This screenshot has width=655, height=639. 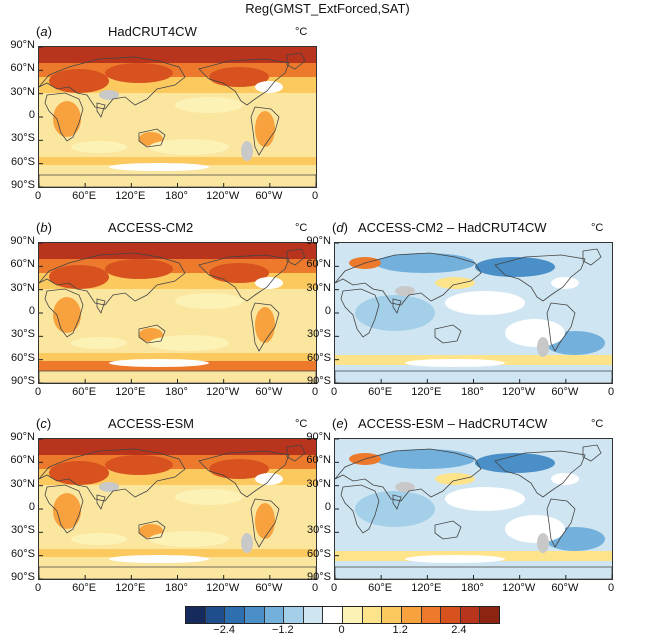 I want to click on panel-c-unit-label: °C, so click(x=301, y=424).